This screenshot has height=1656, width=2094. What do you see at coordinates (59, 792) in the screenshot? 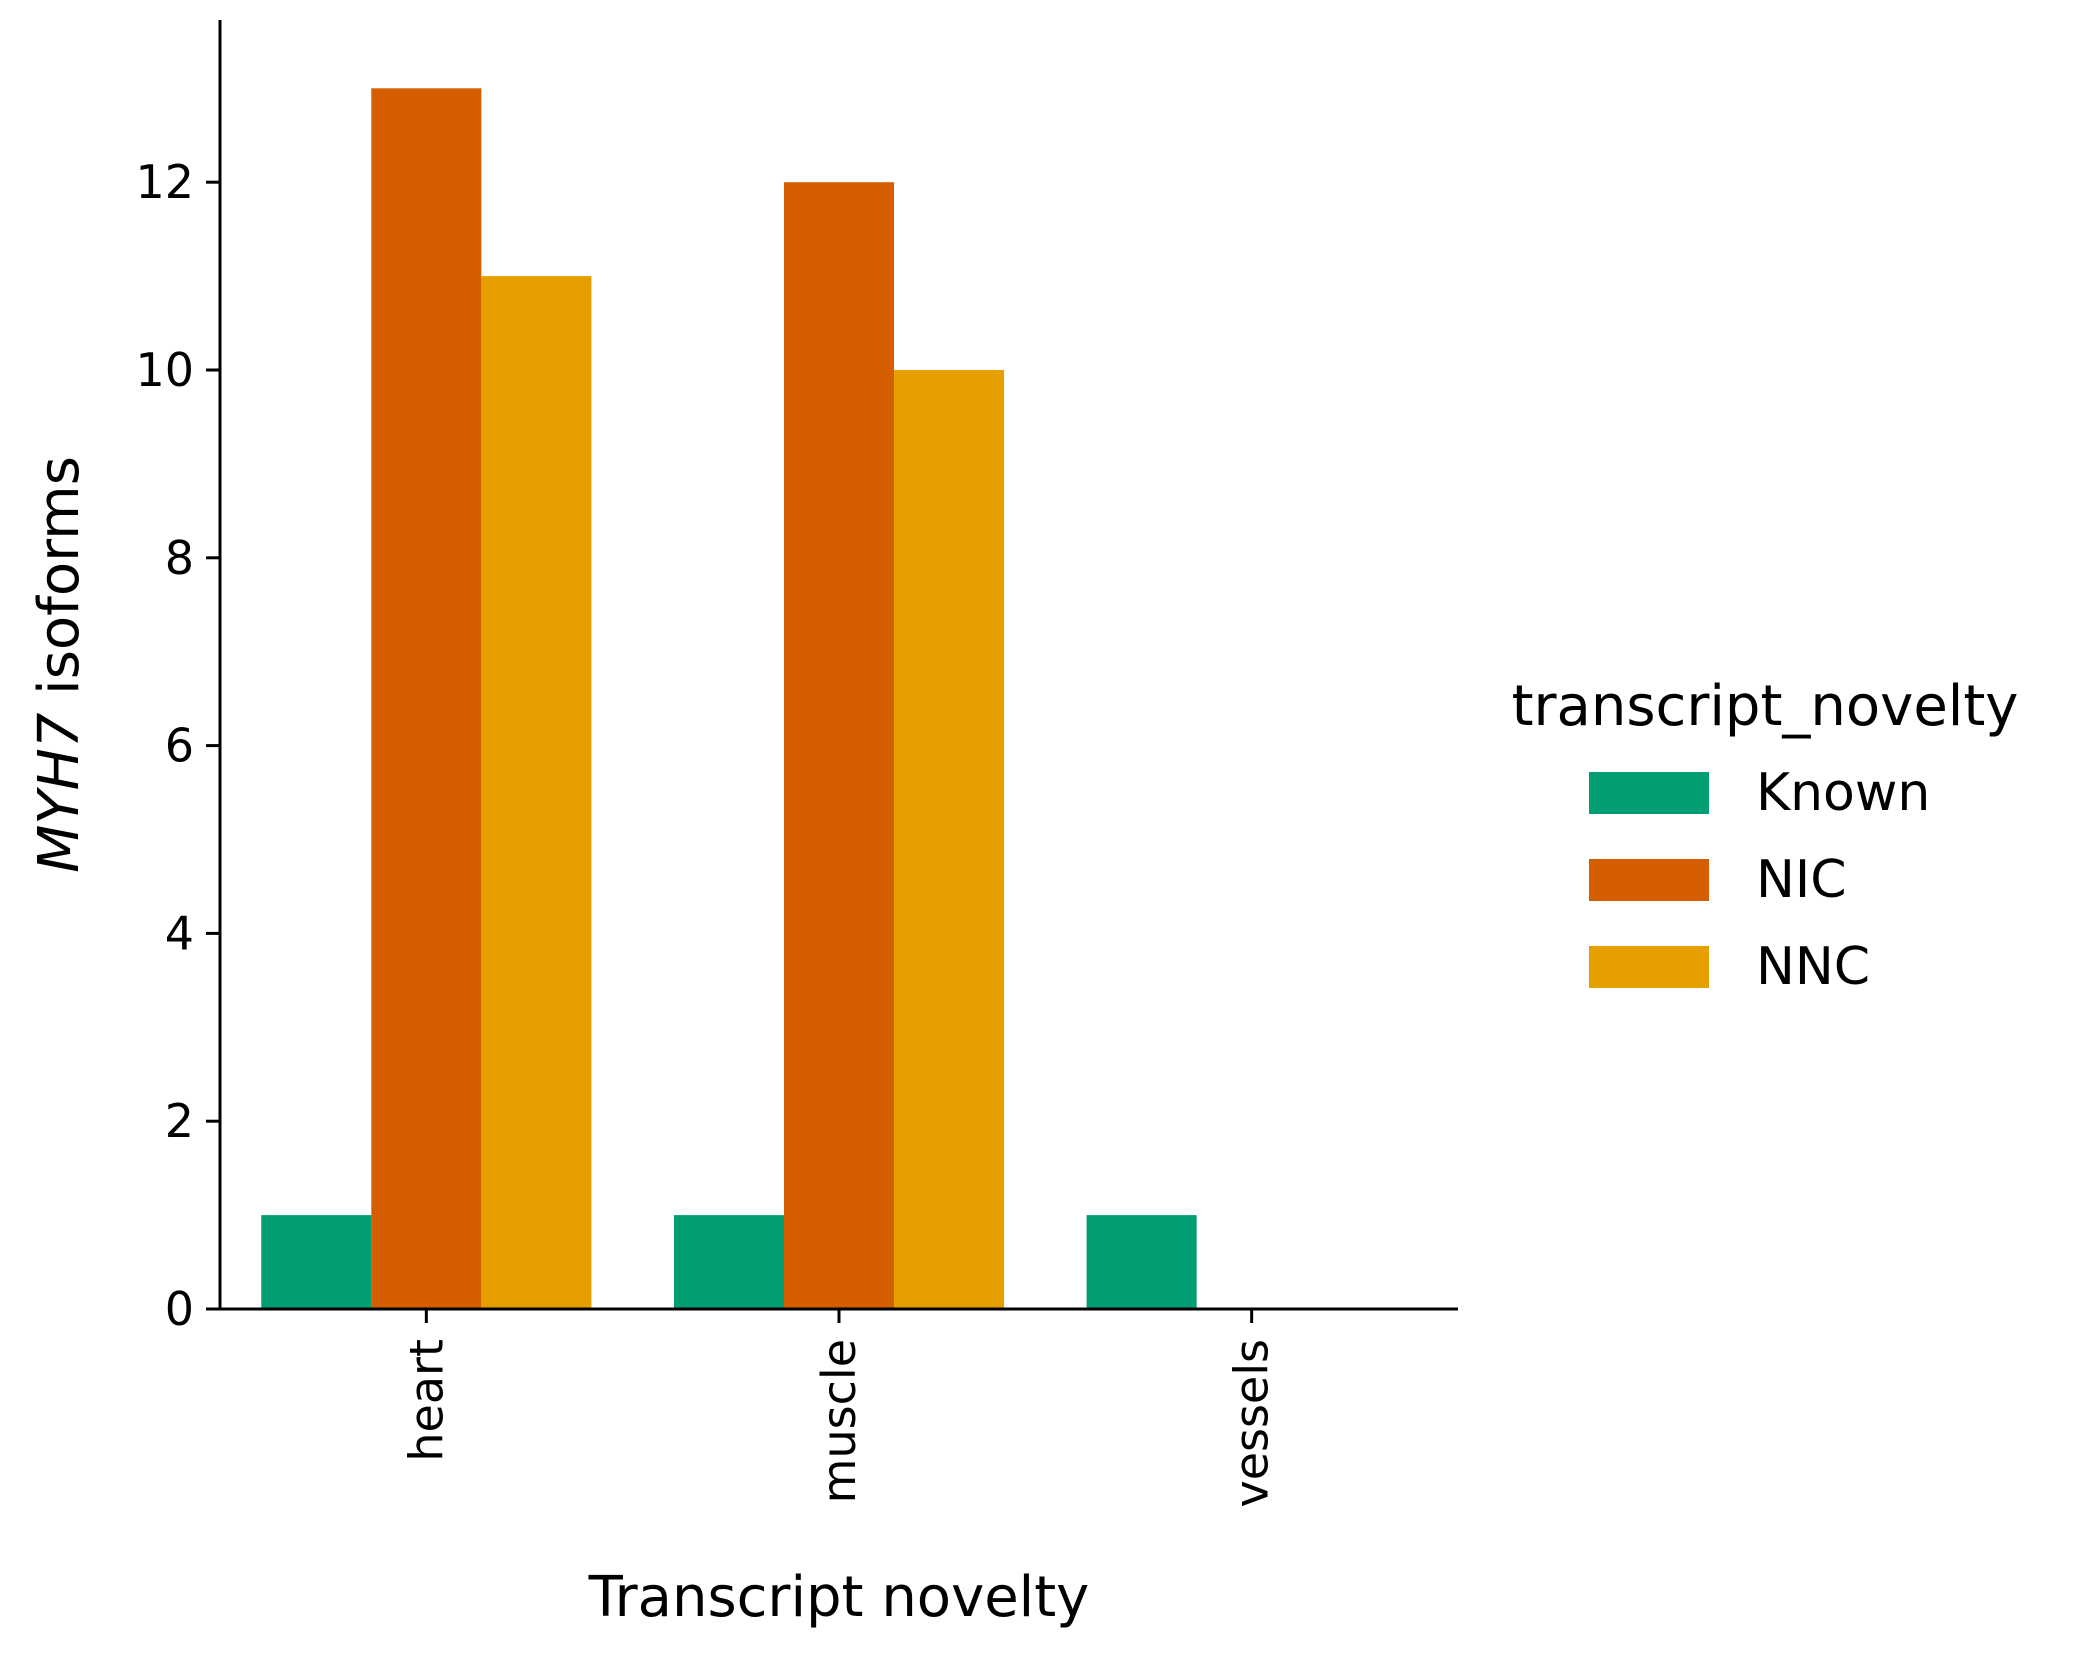
I see `y-axis-title-gene: MYH7` at bounding box center [59, 792].